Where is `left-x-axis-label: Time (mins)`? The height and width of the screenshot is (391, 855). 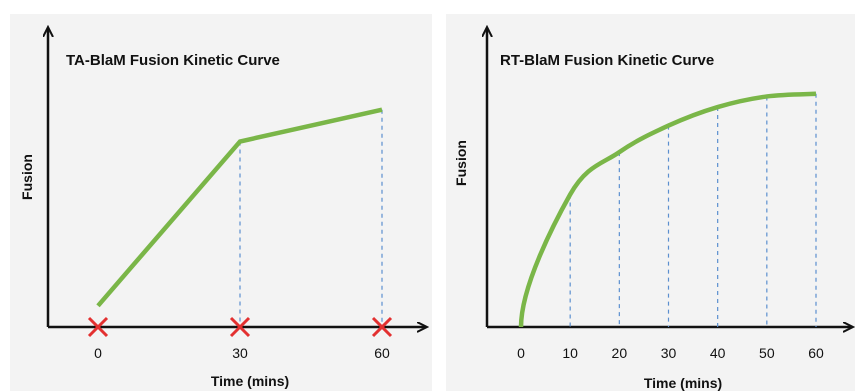
left-x-axis-label: Time (mins) is located at coordinates (250, 381).